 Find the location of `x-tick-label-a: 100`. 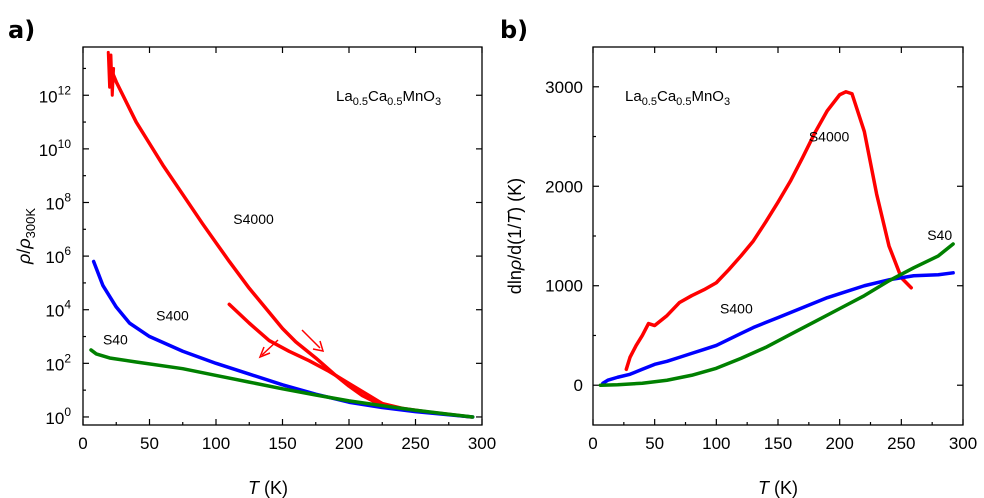

x-tick-label-a: 100 is located at coordinates (216, 443).